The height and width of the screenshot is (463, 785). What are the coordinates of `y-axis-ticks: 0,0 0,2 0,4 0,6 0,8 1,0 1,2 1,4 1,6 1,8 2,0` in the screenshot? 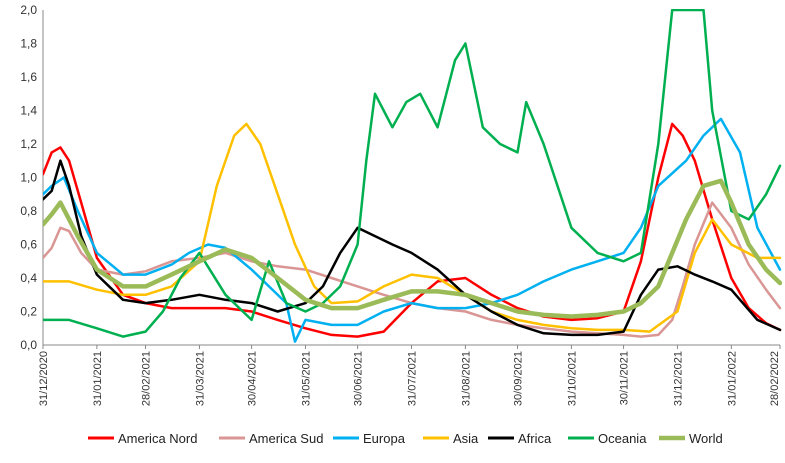 It's located at (28, 177).